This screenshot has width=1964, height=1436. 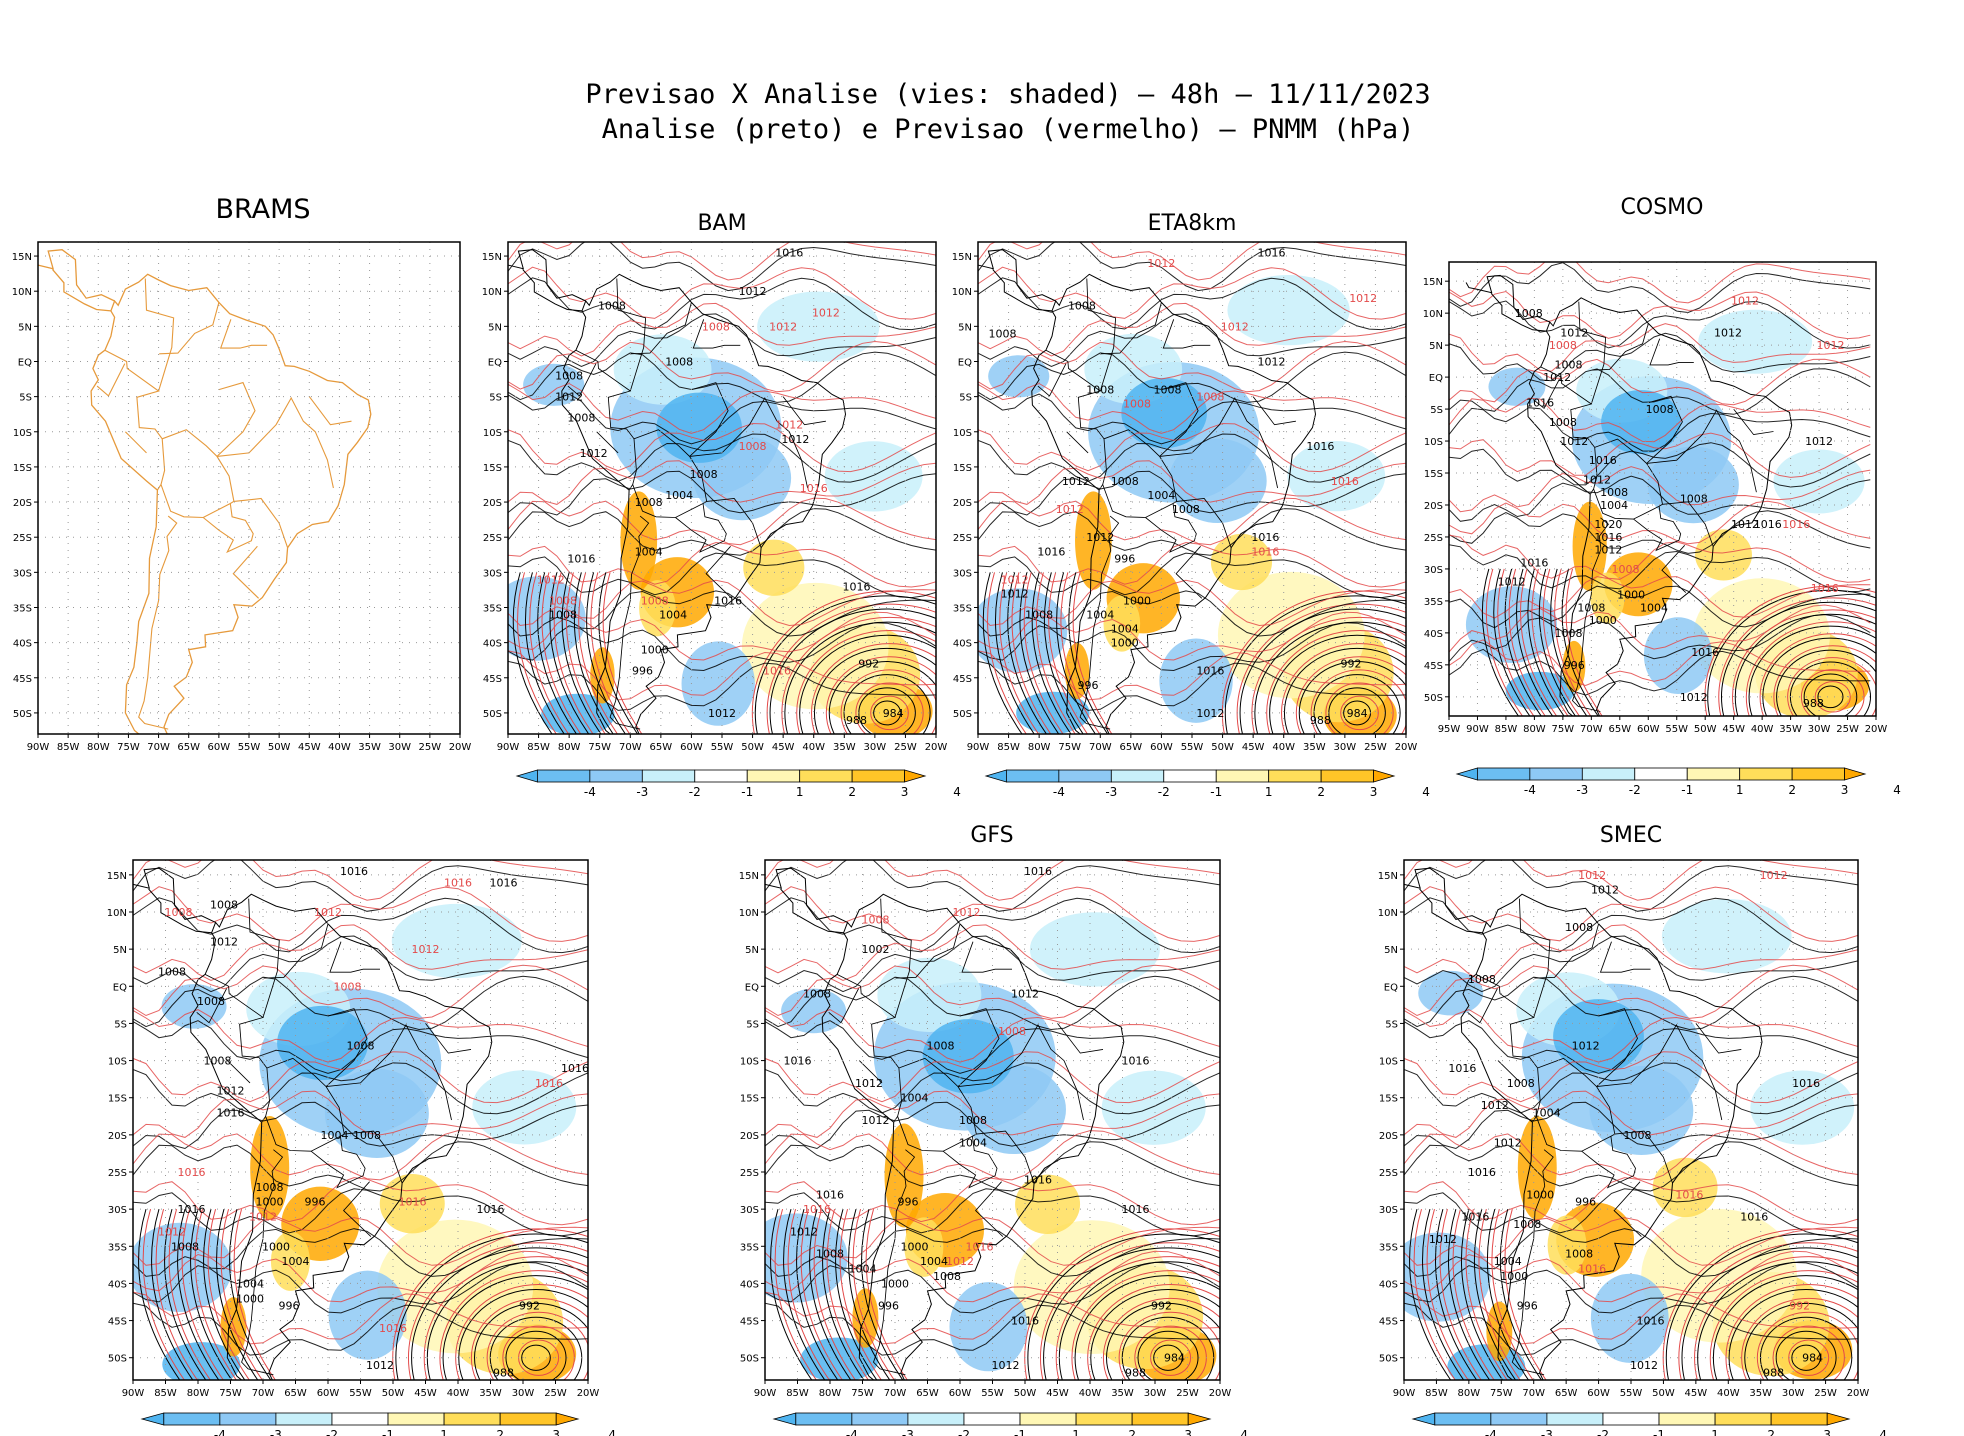 I want to click on lat-tick-label: 5N, so click(x=1391, y=950).